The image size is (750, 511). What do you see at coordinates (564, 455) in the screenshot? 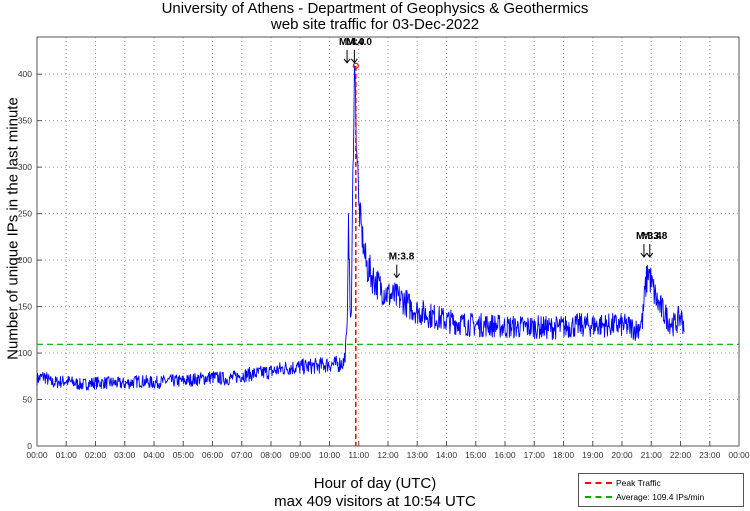
I see `x-tick-label: 18:00` at bounding box center [564, 455].